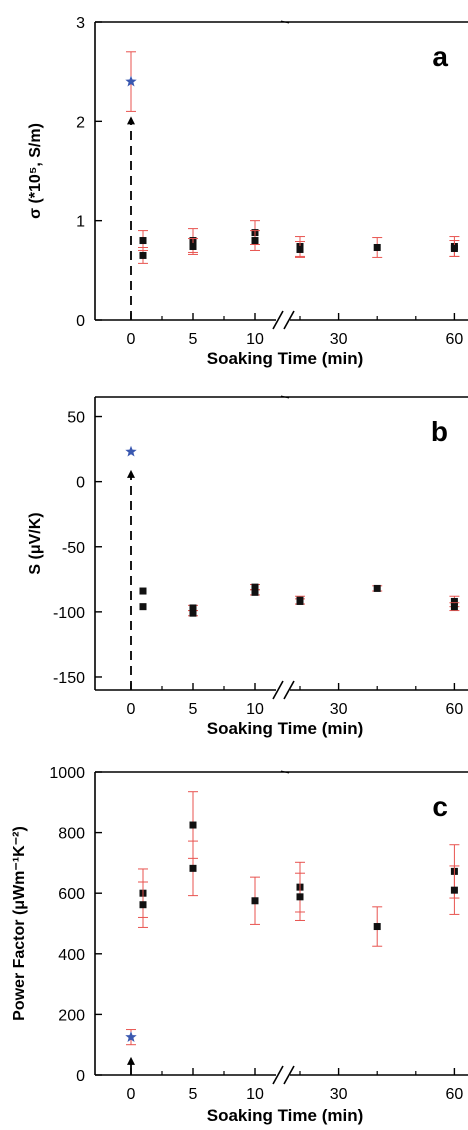  Describe the element at coordinates (439, 431) in the screenshot. I see `panel-label: b` at that location.